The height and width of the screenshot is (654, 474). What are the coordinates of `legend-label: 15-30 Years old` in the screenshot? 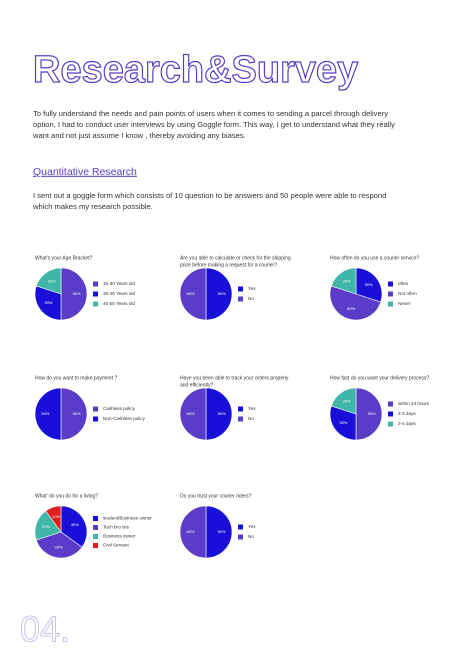 It's located at (119, 283).